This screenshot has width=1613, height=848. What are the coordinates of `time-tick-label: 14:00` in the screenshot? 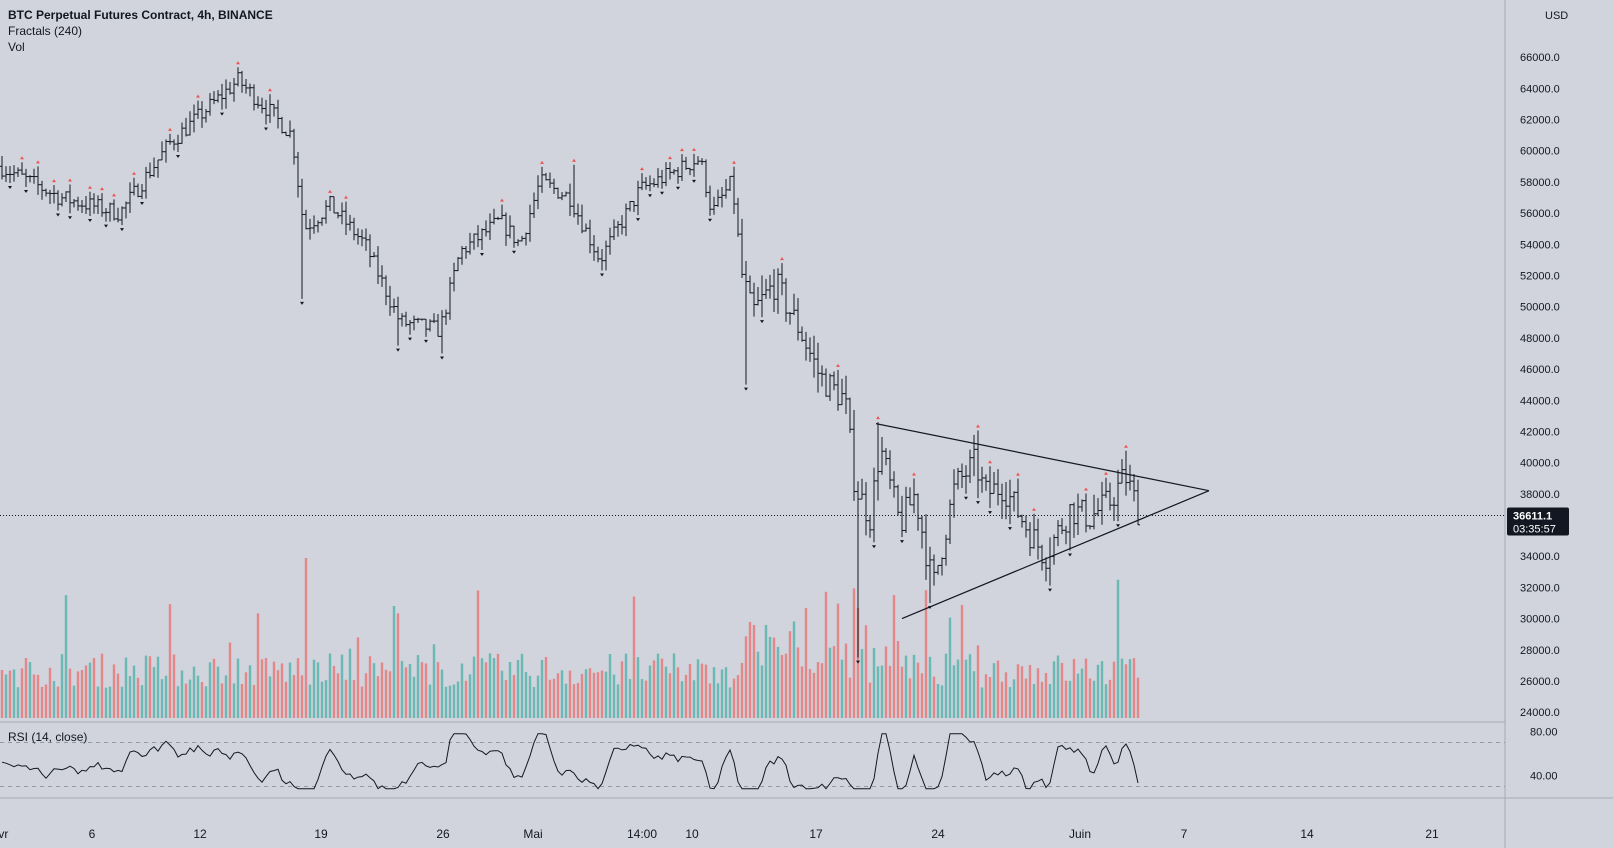 It's located at (642, 834).